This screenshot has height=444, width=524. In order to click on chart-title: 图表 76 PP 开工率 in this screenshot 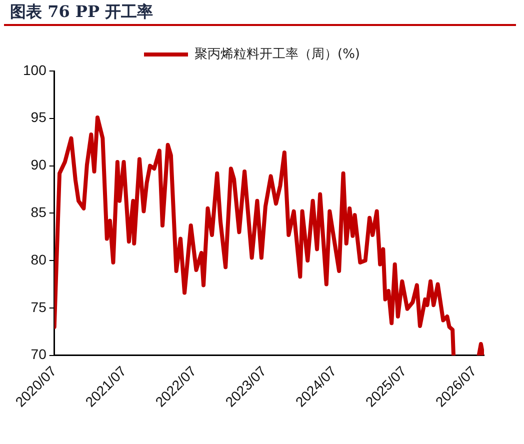, I will do `click(260, 13)`.